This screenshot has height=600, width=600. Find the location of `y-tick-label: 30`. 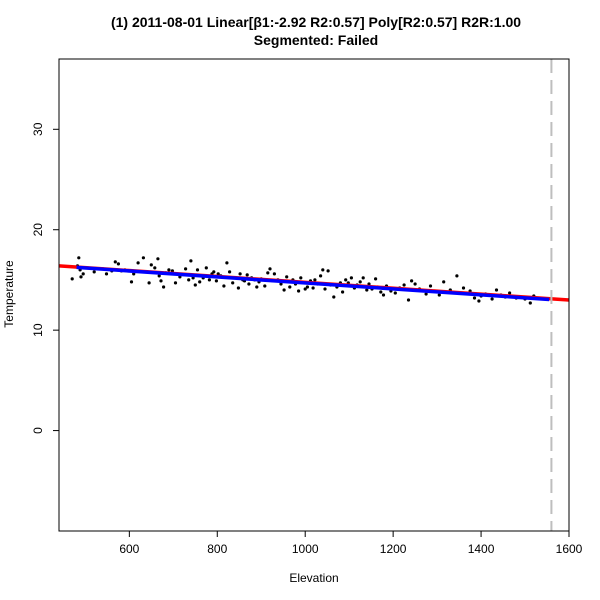

y-tick-label: 30 is located at coordinates (38, 129).